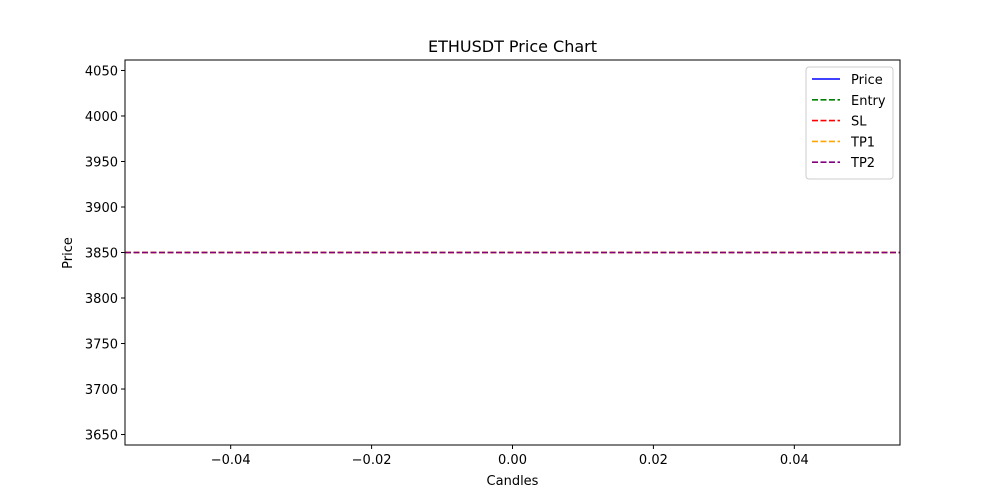 The width and height of the screenshot is (1000, 500). I want to click on legend-box, so click(849, 123).